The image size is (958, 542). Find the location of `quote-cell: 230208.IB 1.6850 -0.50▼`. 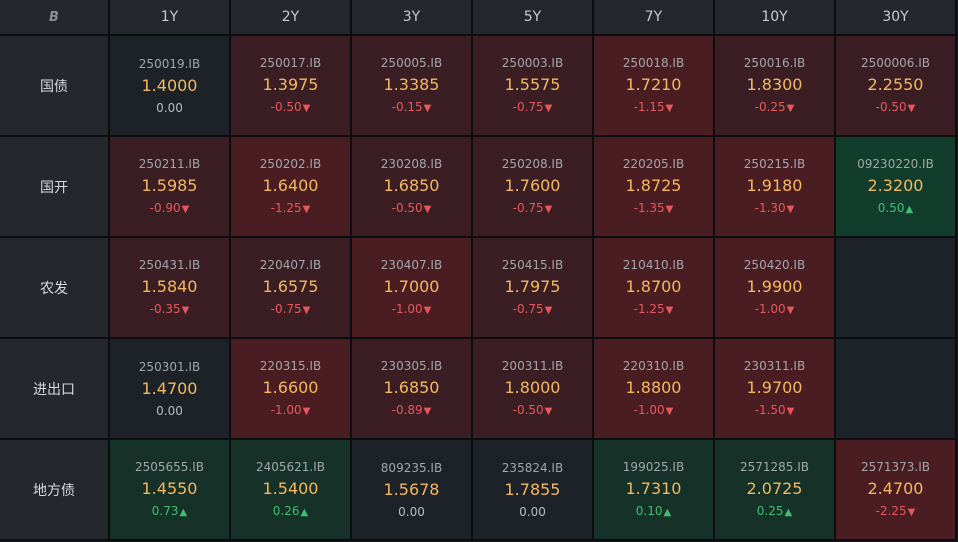

quote-cell: 230208.IB 1.6850 -0.50▼ is located at coordinates (412, 187).